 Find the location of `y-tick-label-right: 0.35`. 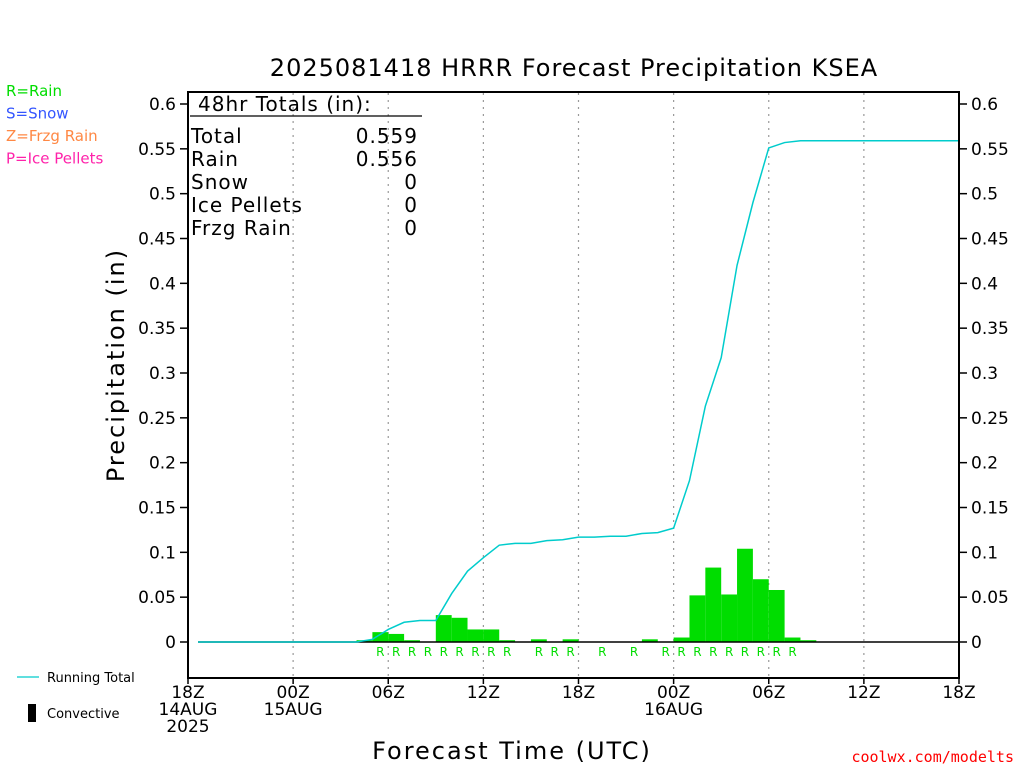

y-tick-label-right: 0.35 is located at coordinates (990, 329).